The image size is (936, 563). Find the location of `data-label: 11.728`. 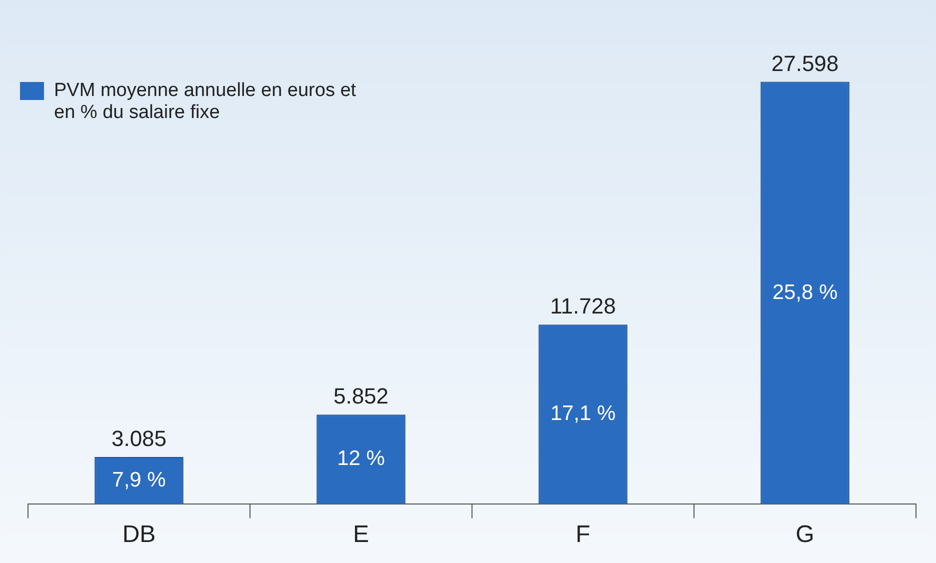

data-label: 11.728 is located at coordinates (583, 306).